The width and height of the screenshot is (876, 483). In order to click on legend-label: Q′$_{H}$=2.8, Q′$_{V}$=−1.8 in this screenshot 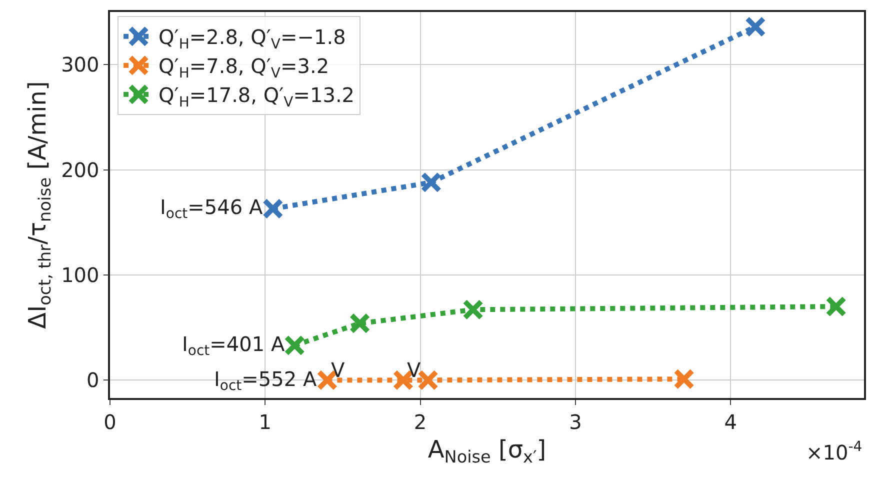, I will do `click(252, 38)`.